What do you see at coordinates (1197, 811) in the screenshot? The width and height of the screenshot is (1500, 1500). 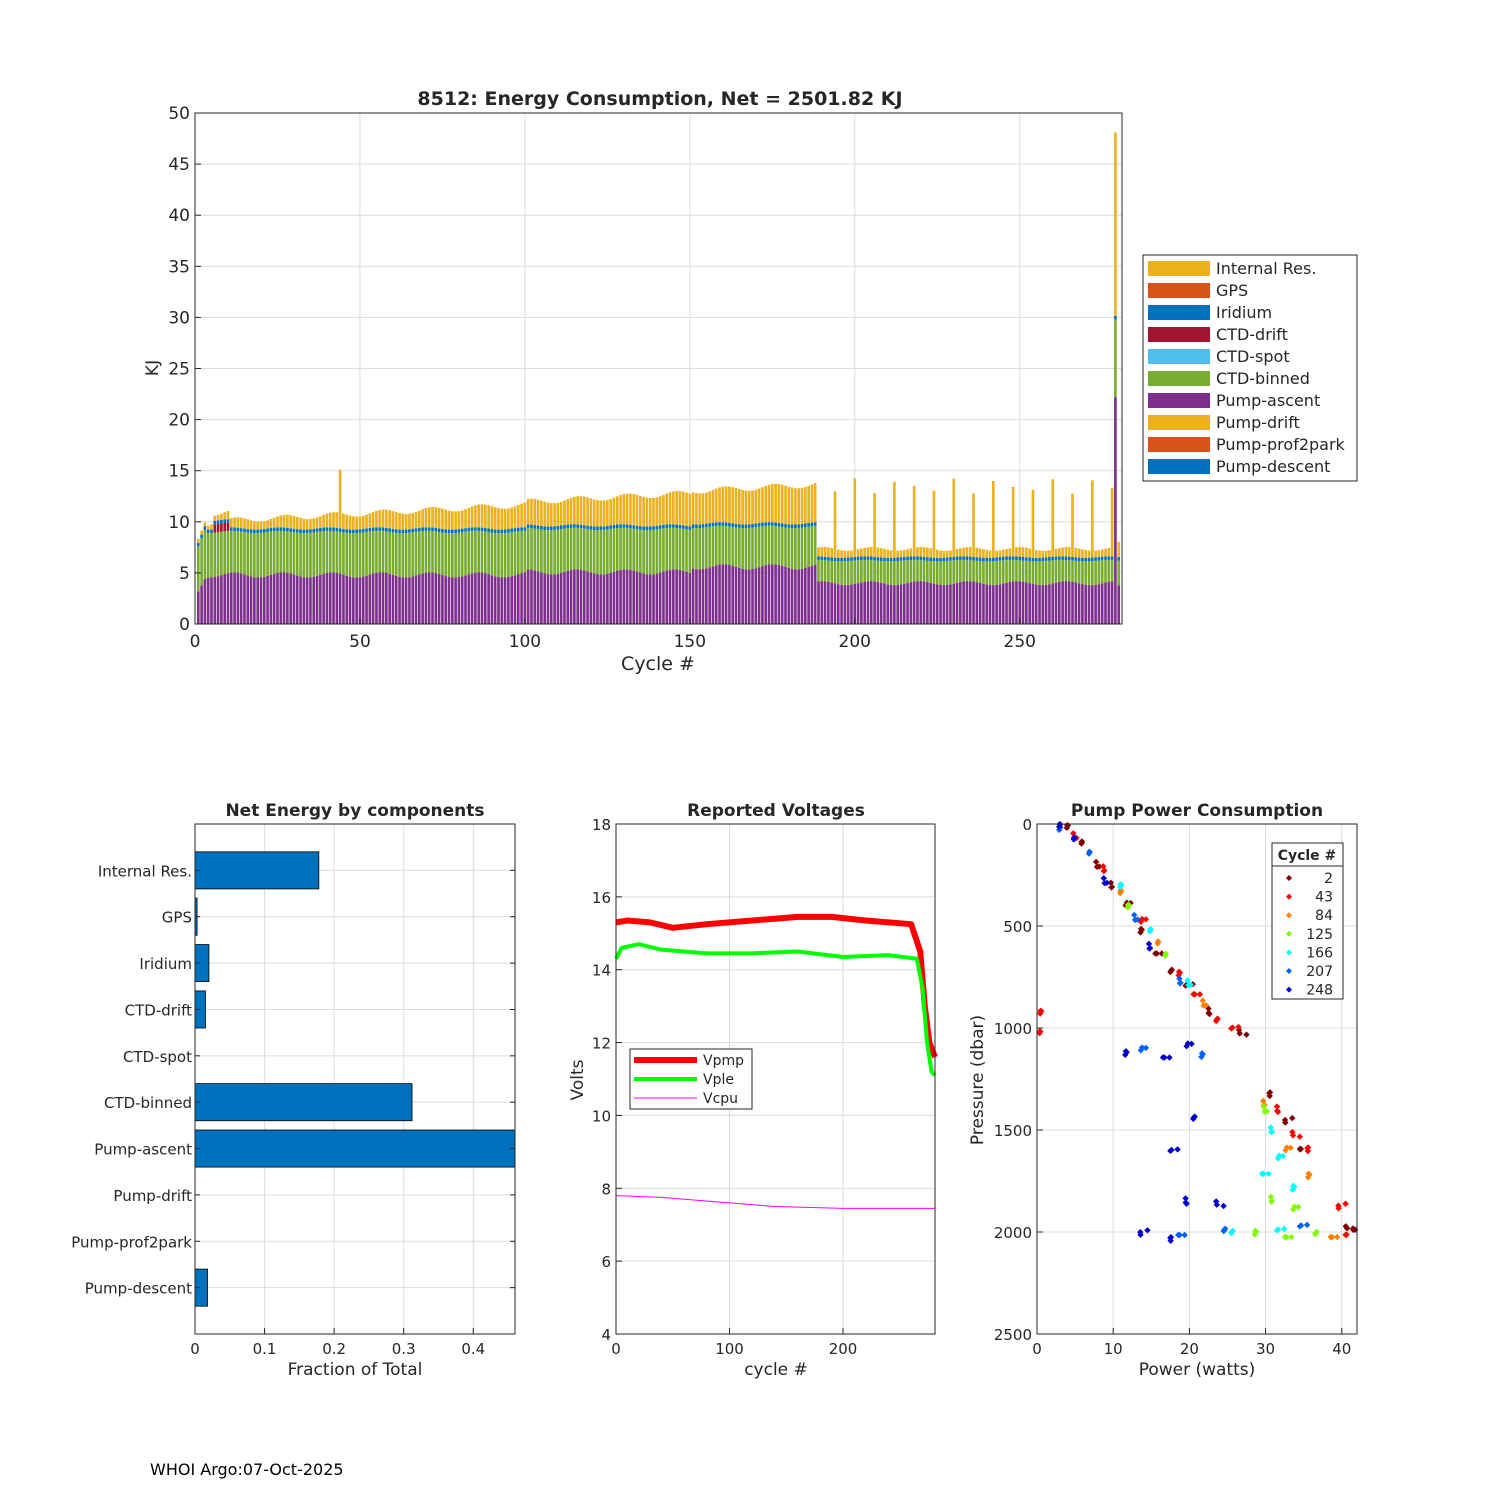 I see `pump-title: Pump Power Consumption` at bounding box center [1197, 811].